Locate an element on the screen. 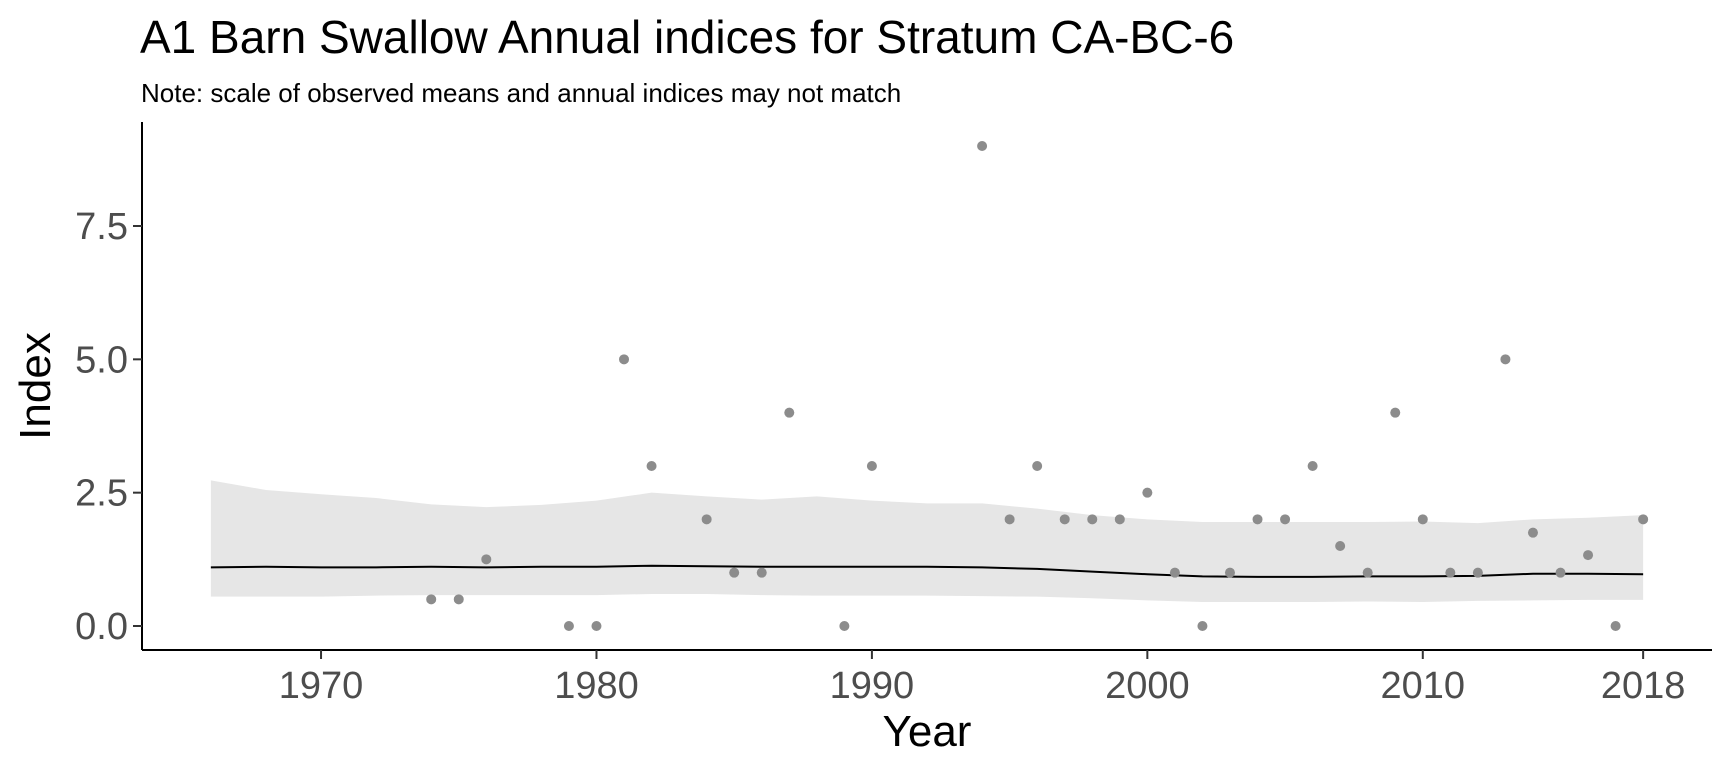 The width and height of the screenshot is (1728, 768). x-tick-label: 1970 is located at coordinates (321, 686).